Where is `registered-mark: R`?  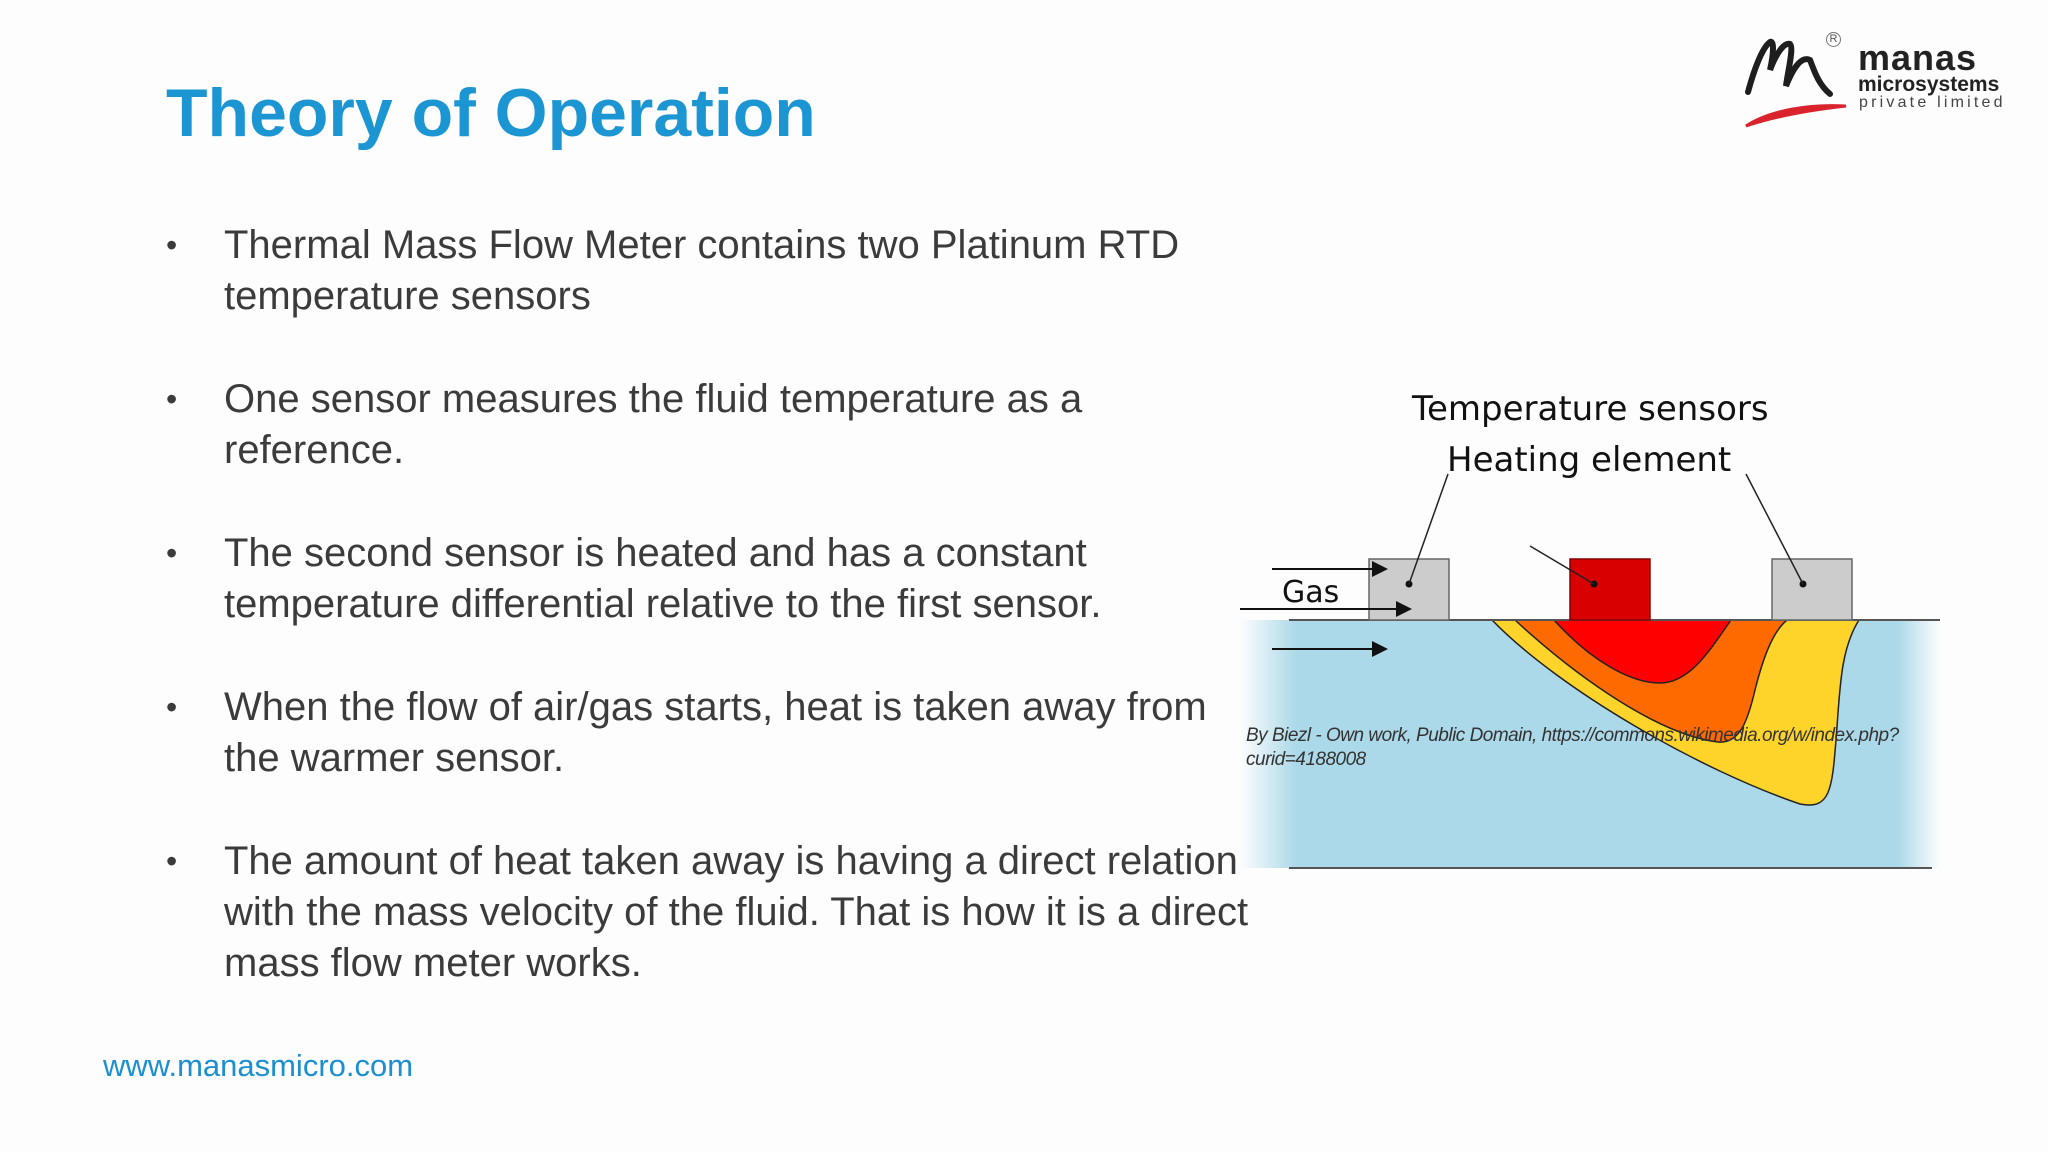 registered-mark: R is located at coordinates (1833, 39).